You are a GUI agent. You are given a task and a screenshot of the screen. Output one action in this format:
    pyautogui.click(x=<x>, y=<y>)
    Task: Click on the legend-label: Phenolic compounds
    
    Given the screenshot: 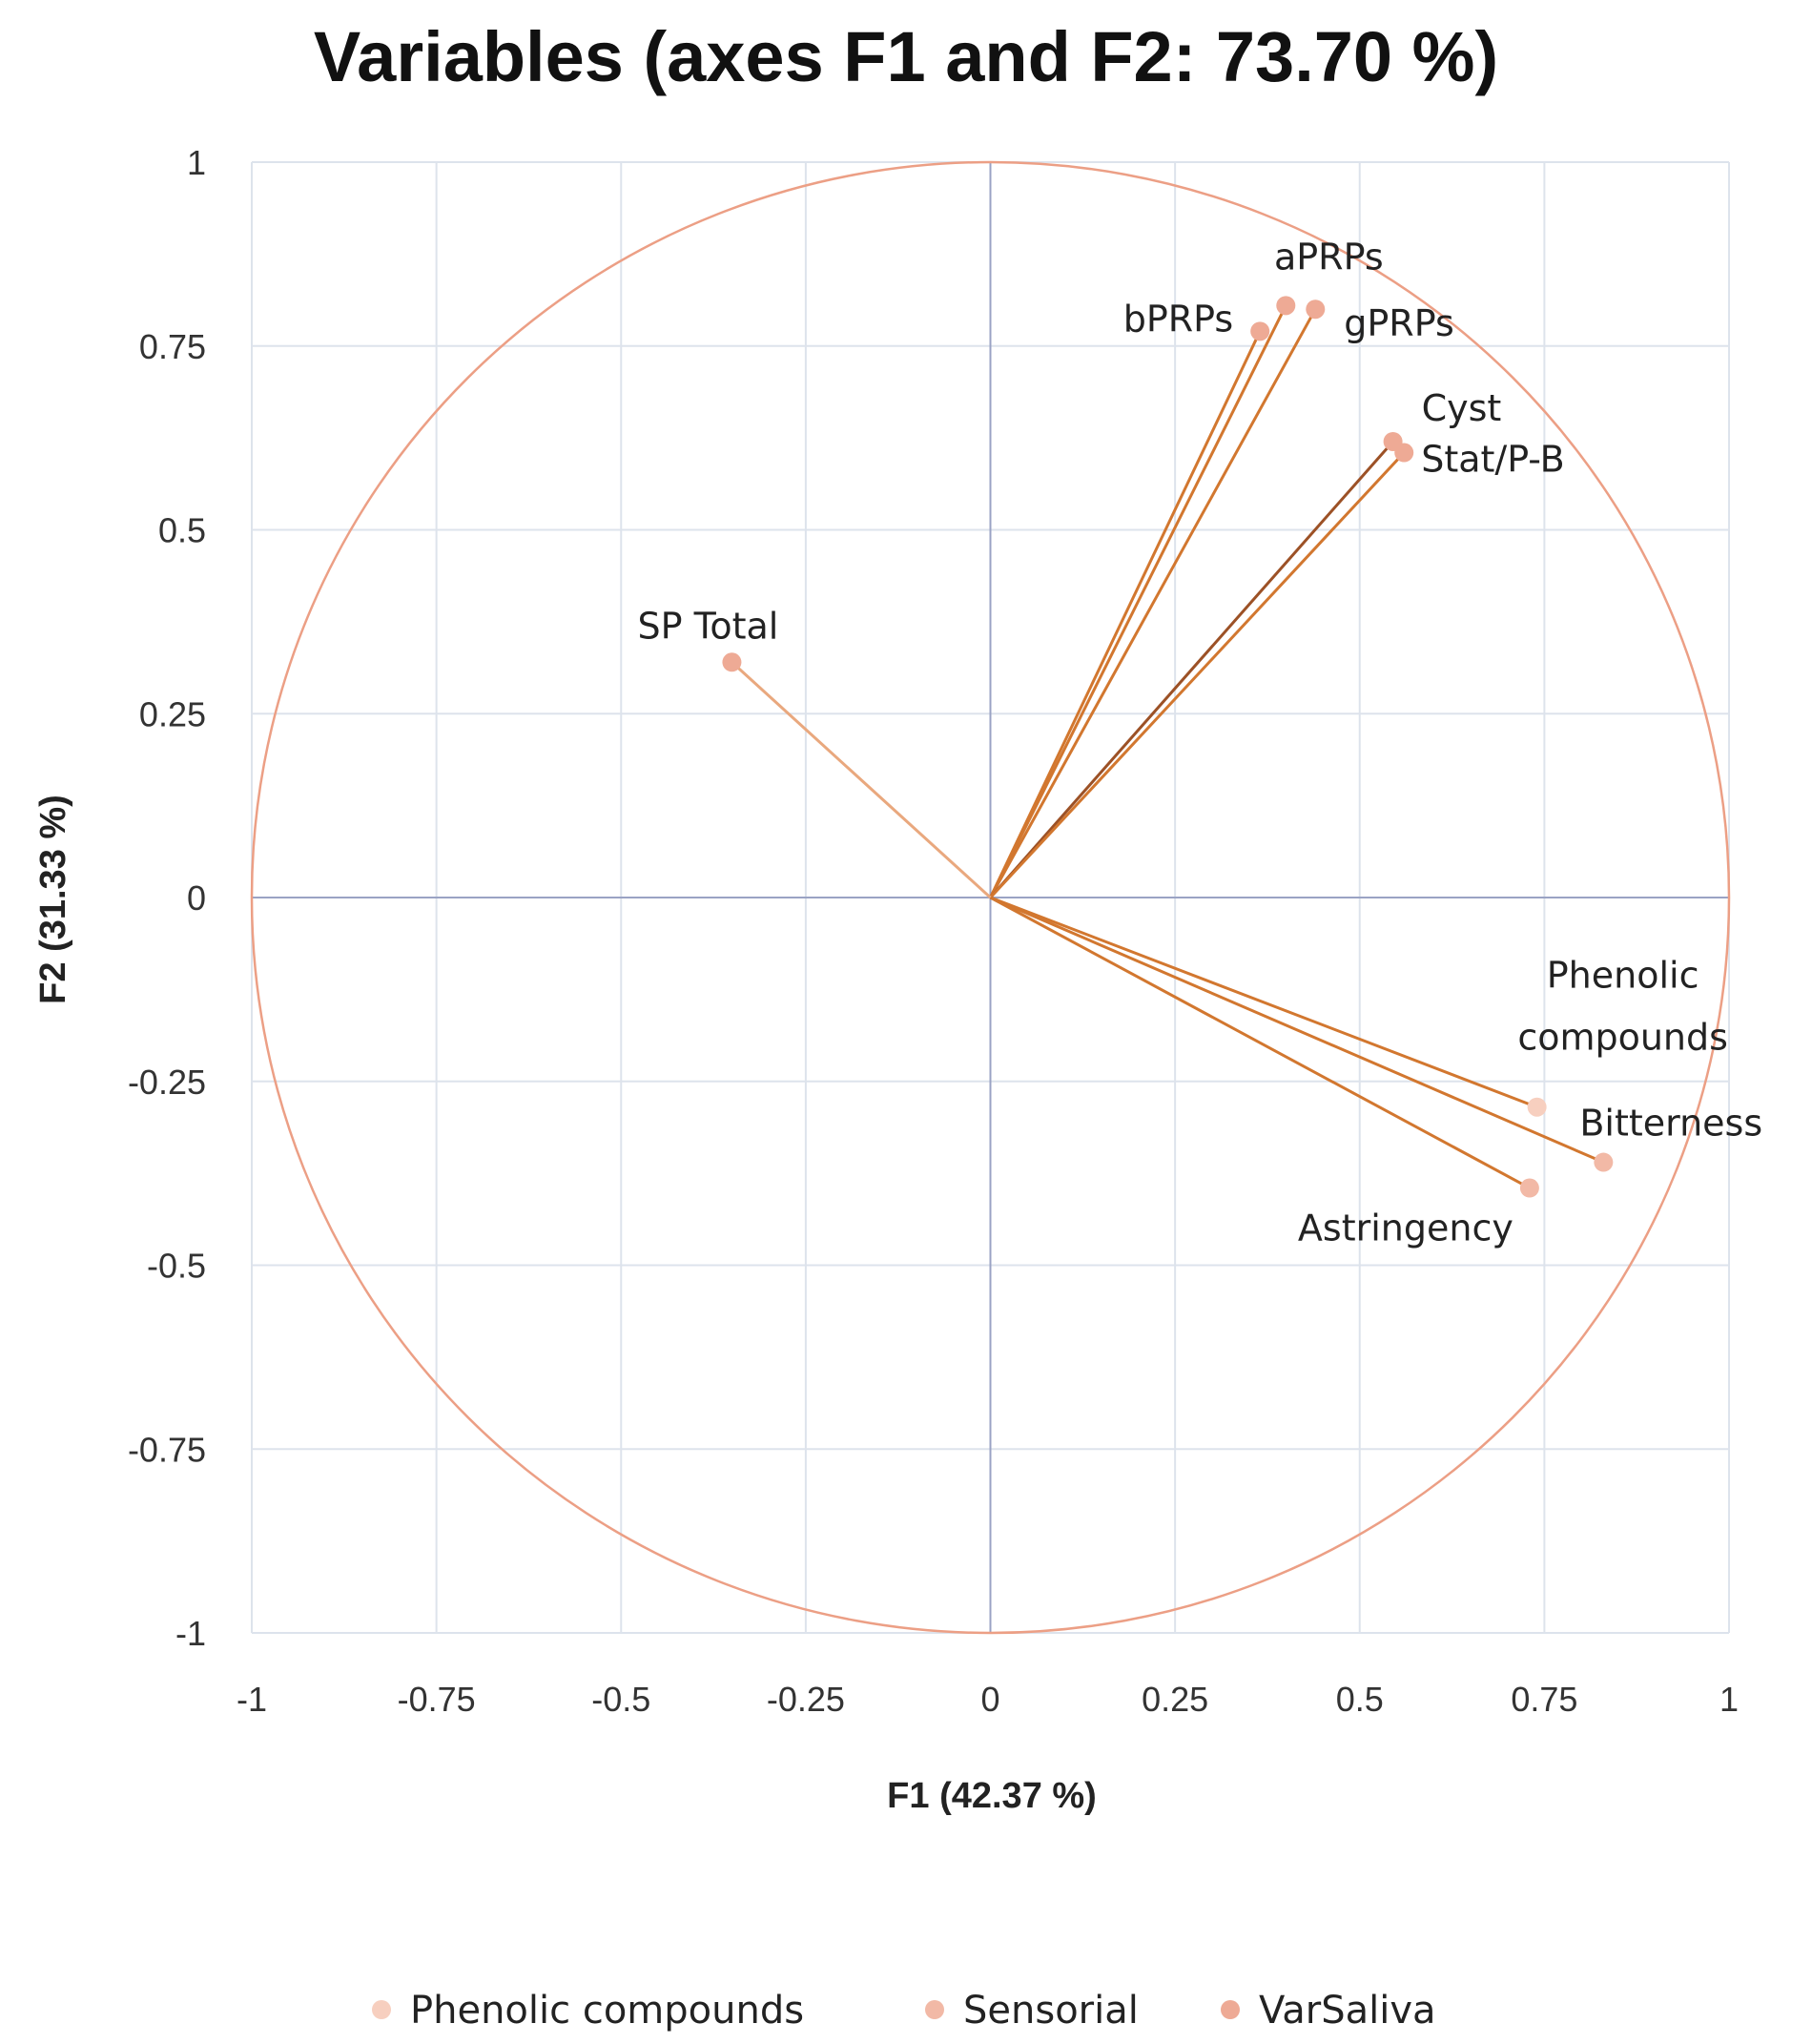 What is the action you would take?
    pyautogui.click(x=607, y=2011)
    